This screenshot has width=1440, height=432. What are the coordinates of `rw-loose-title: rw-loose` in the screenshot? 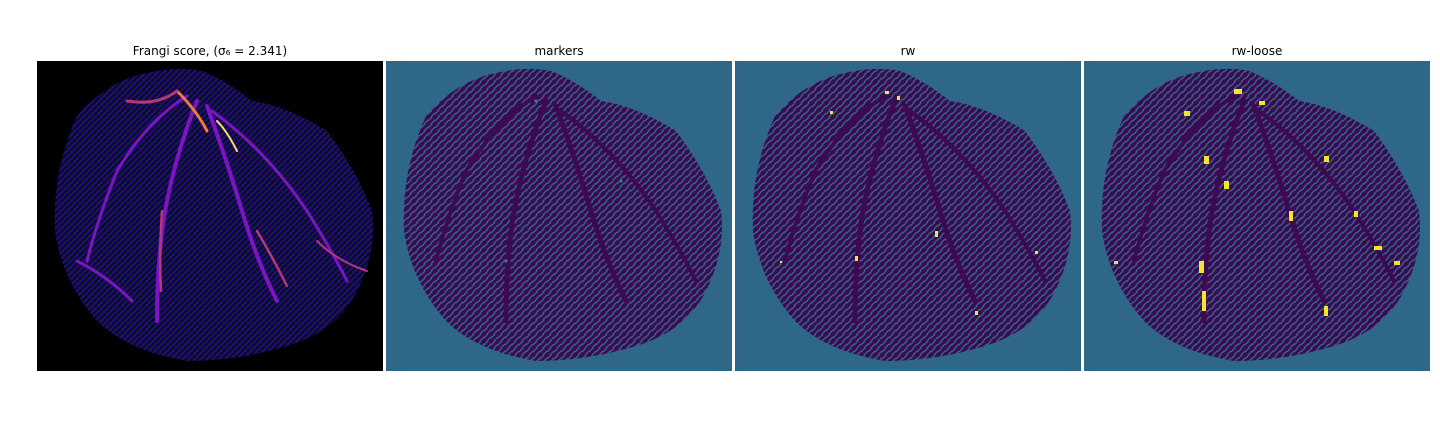 It's located at (1257, 51).